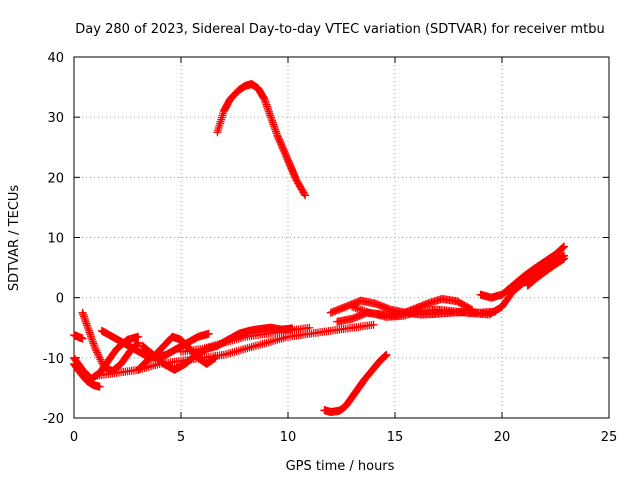 Image resolution: width=640 pixels, height=480 pixels. I want to click on y-tick-label: -20, so click(53, 419).